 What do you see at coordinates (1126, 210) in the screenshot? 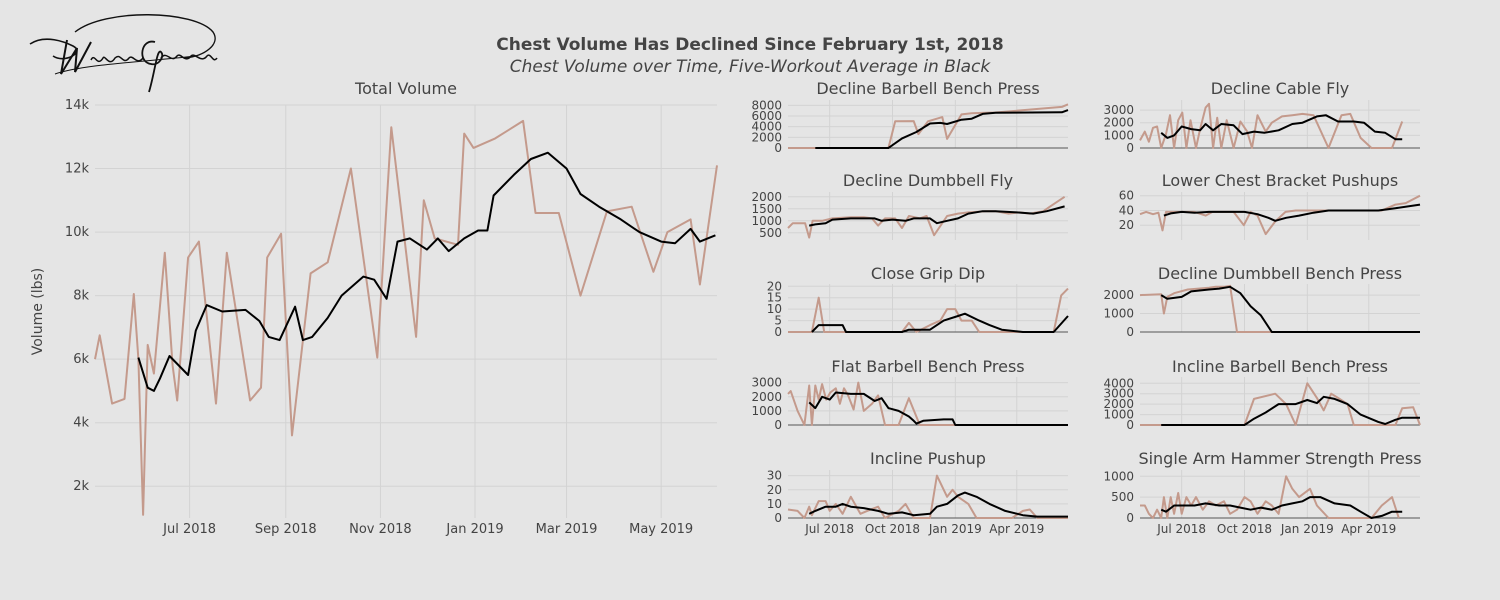
I see `y-tick-label: 40` at bounding box center [1126, 210].